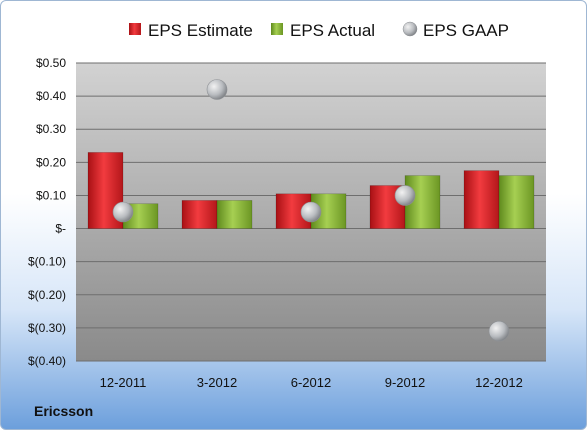 The height and width of the screenshot is (430, 587). What do you see at coordinates (217, 382) in the screenshot?
I see `x-tick-label: 3-2012` at bounding box center [217, 382].